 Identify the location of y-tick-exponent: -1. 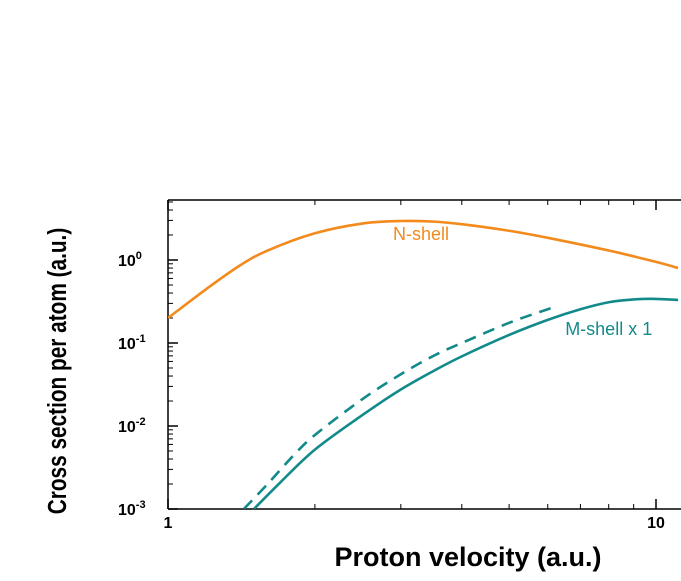
(141, 339).